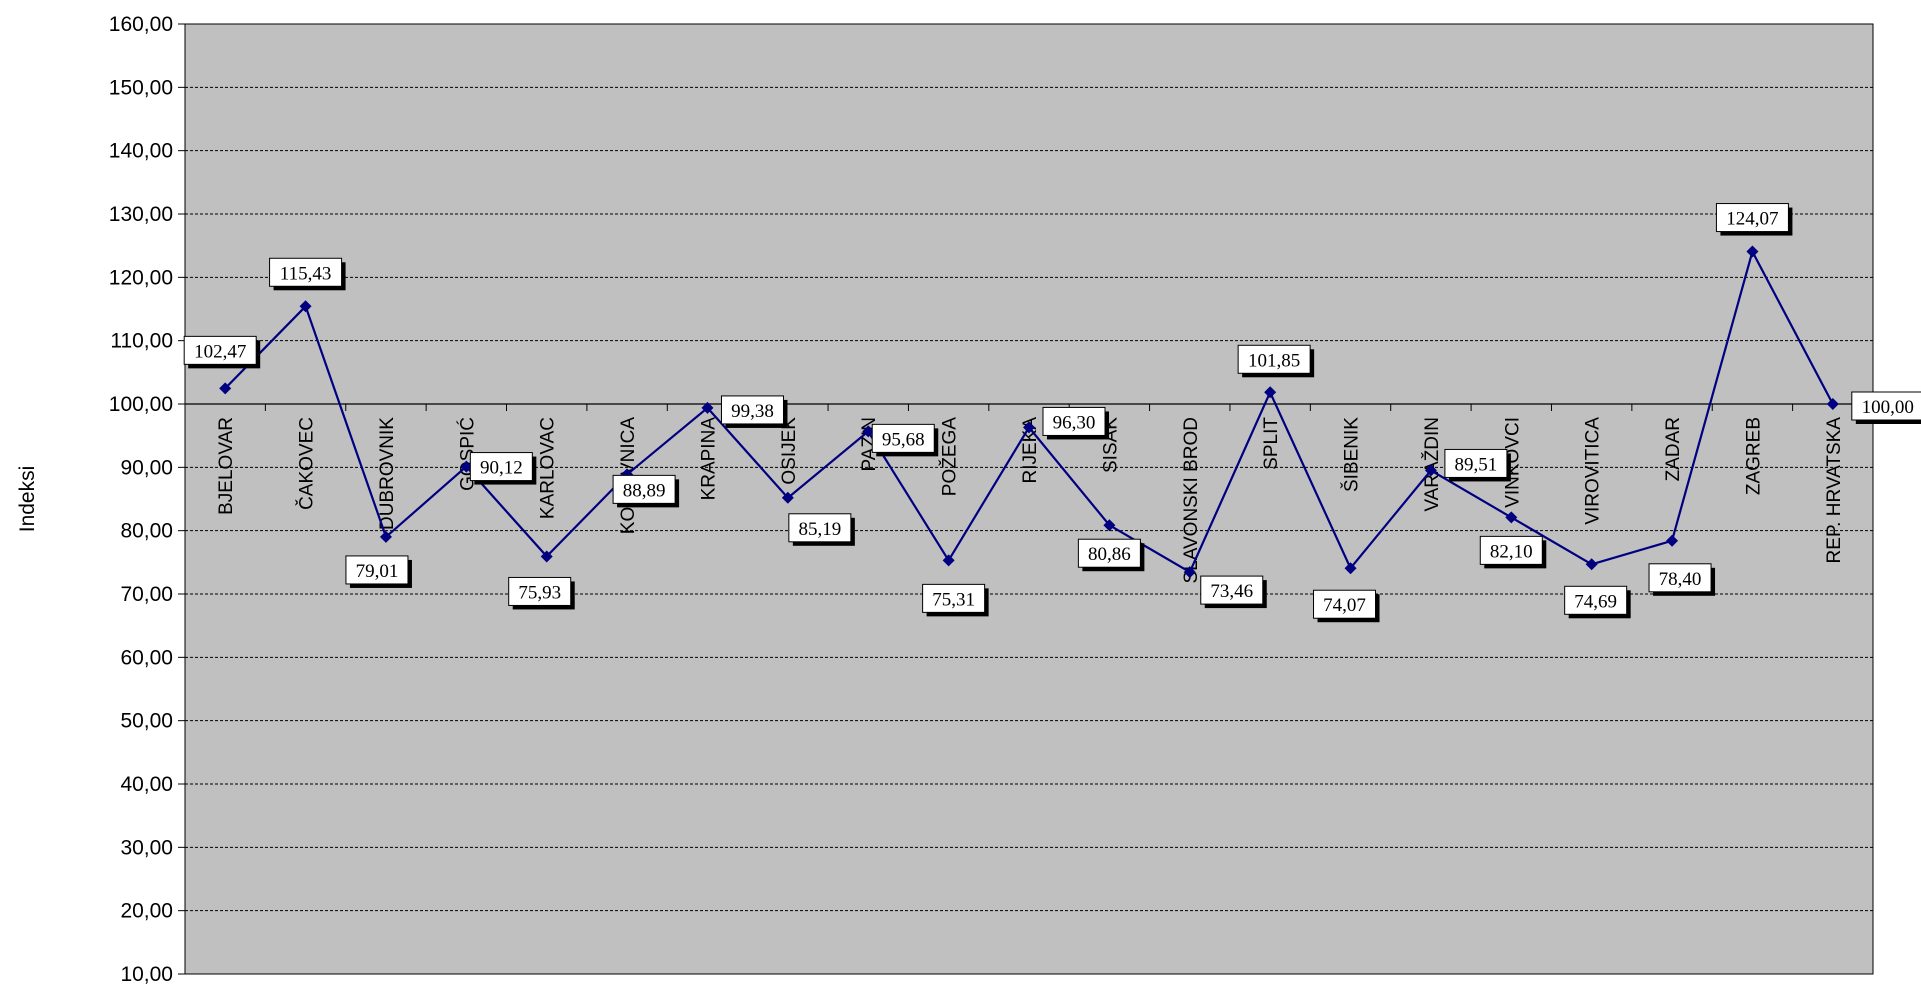 The width and height of the screenshot is (1921, 986). Describe the element at coordinates (1511, 551) in the screenshot. I see `data-label-text: 82,10` at that location.